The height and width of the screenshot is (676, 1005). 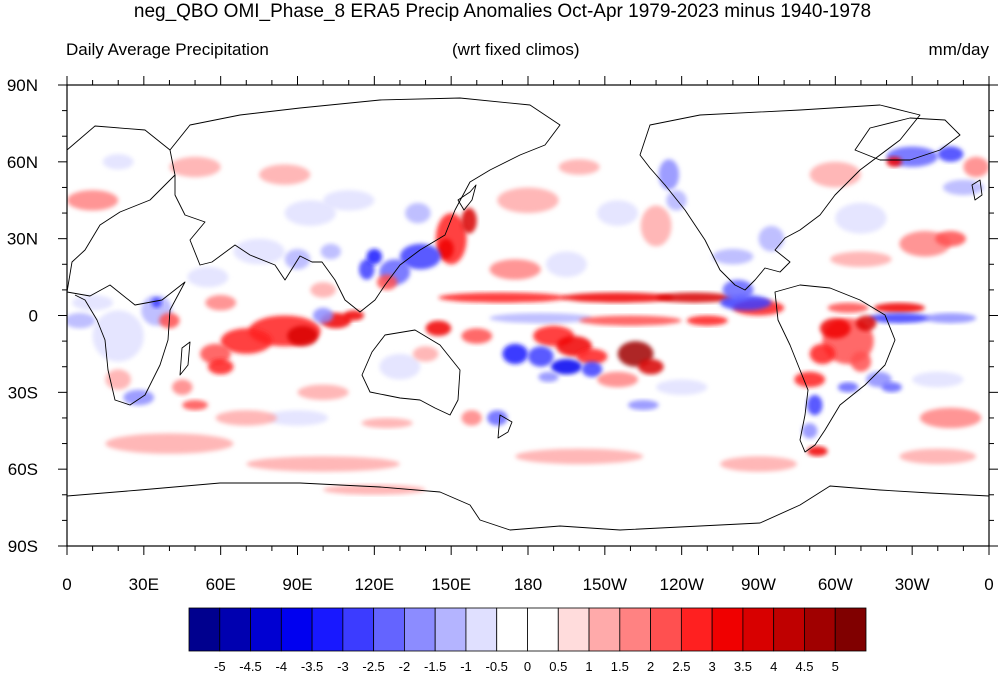 What do you see at coordinates (711, 666) in the screenshot?
I see `colorbar-label: 3` at bounding box center [711, 666].